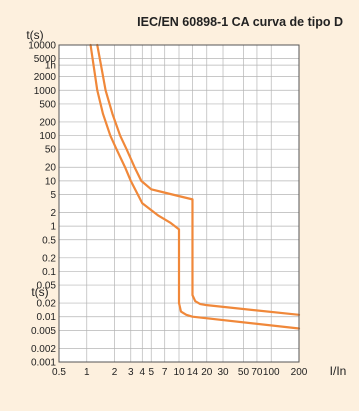  Describe the element at coordinates (47, 317) in the screenshot. I see `y-tick-label: 0.01` at that location.